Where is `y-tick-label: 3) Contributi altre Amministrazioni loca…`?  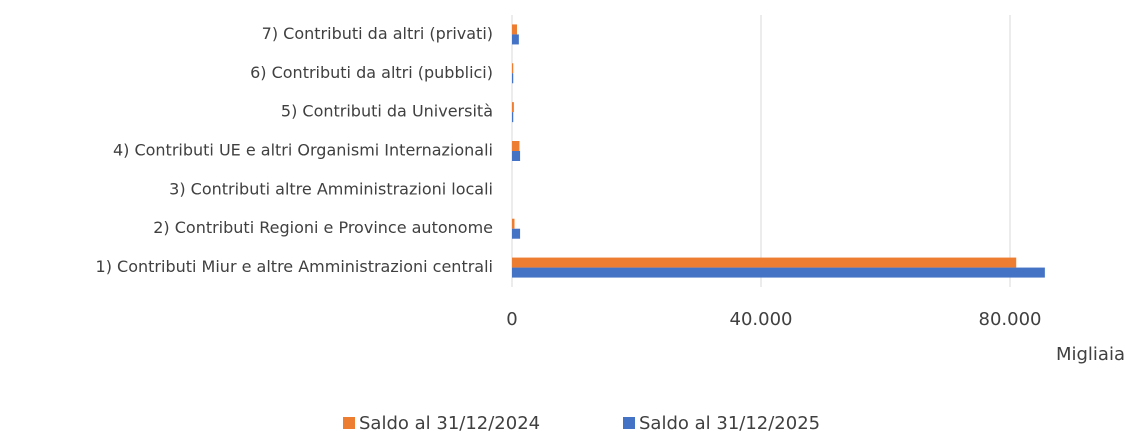
y-tick-label: 3) Contributi altre Amministrazioni loca… is located at coordinates (331, 188).